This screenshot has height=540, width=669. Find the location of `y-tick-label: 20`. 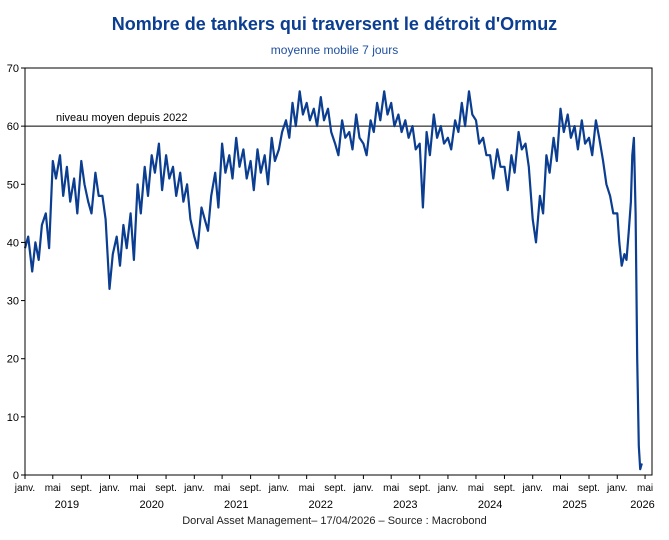

y-tick-label: 20 is located at coordinates (13, 360).